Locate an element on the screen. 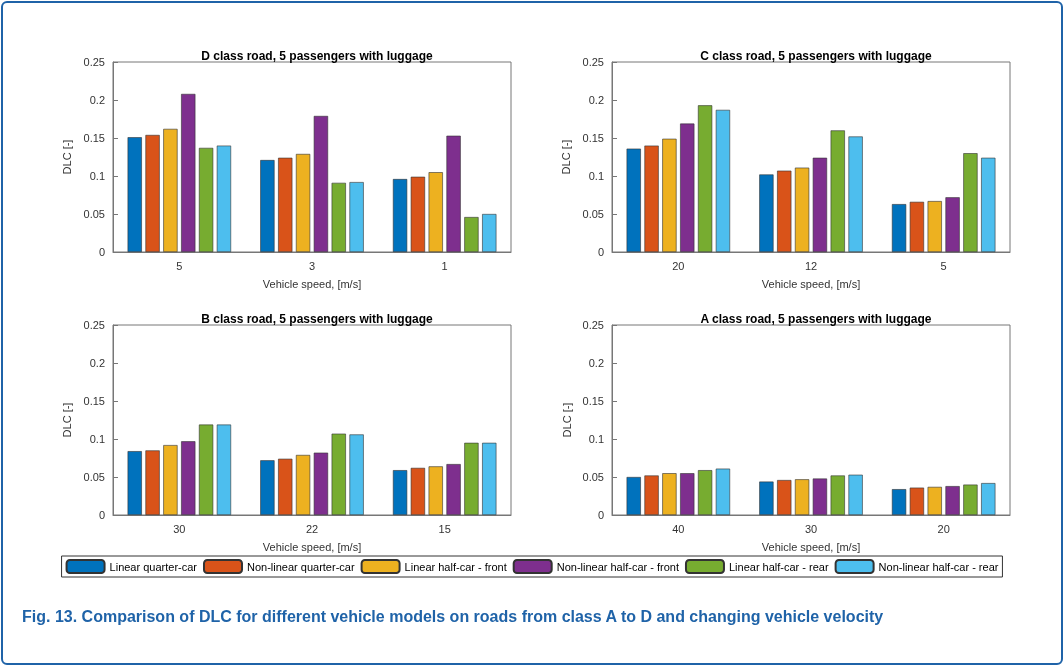 The height and width of the screenshot is (666, 1064). chart-title: B class road, 5 passengers with luggage is located at coordinates (317, 319).